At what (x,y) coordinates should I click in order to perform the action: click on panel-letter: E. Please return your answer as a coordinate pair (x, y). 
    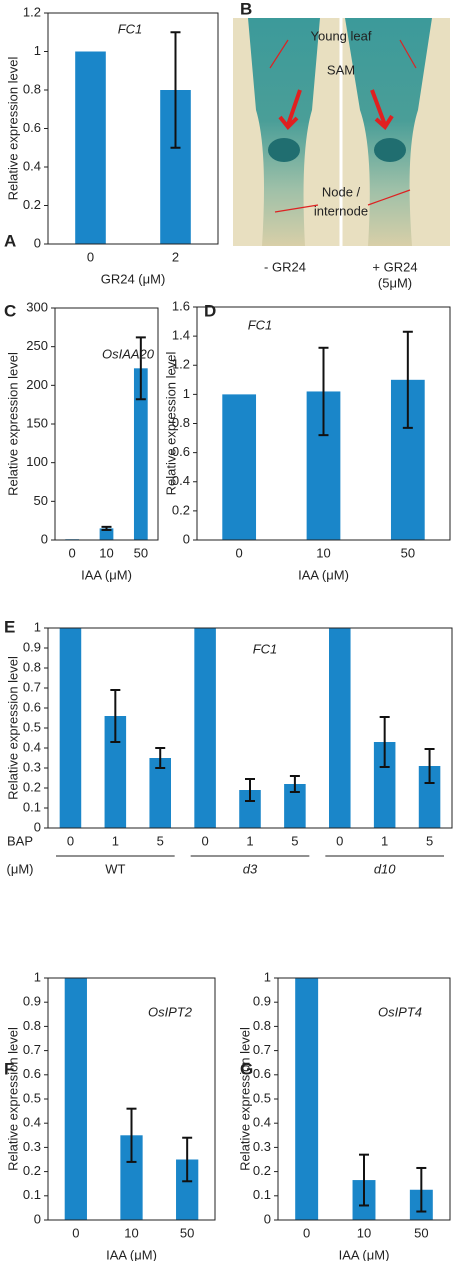
    Looking at the image, I should click on (9, 626).